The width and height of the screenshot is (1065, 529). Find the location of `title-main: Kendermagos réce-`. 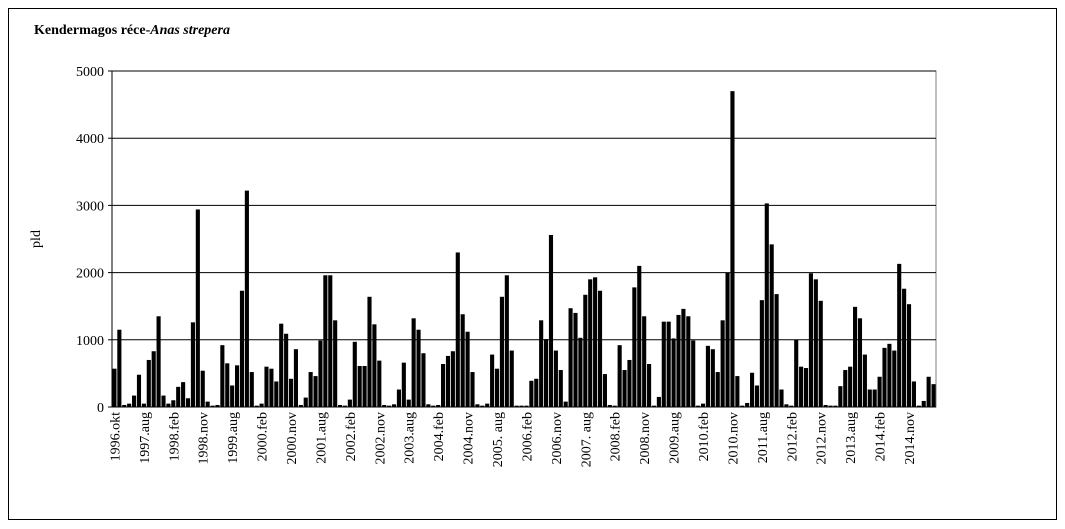

title-main: Kendermagos réce- is located at coordinates (92, 30).